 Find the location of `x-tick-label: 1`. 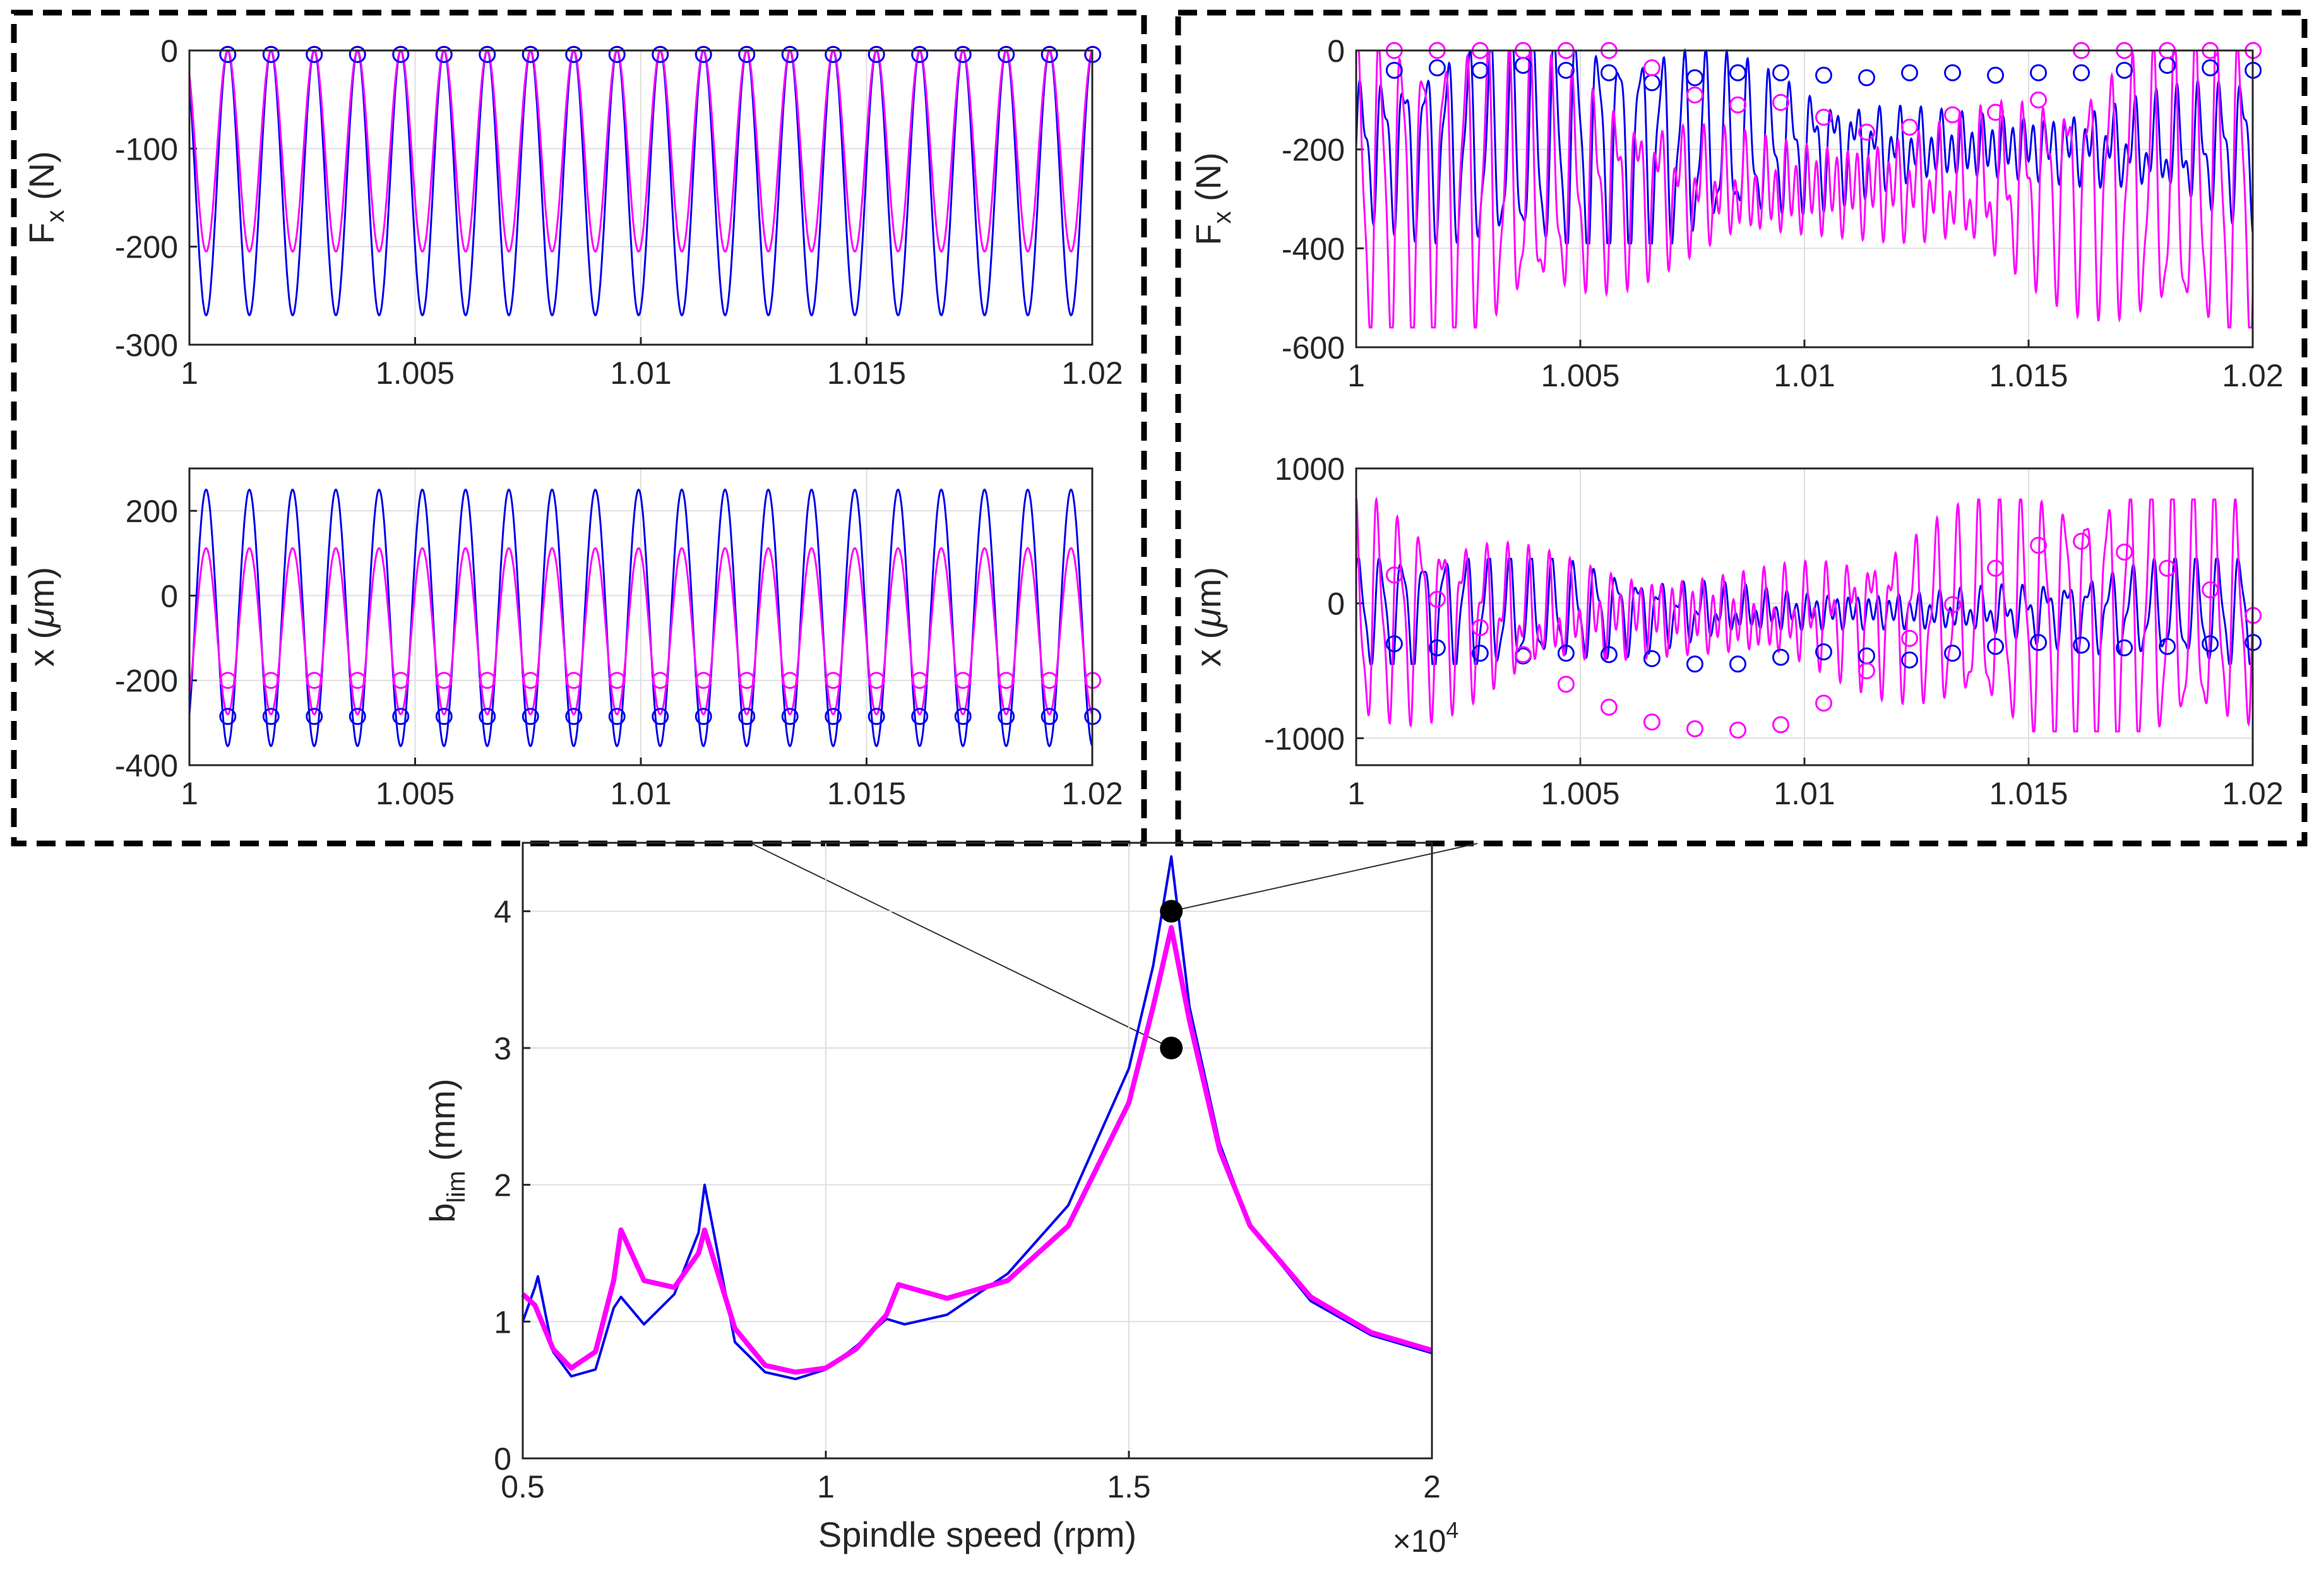

x-tick-label: 1 is located at coordinates (1356, 375).